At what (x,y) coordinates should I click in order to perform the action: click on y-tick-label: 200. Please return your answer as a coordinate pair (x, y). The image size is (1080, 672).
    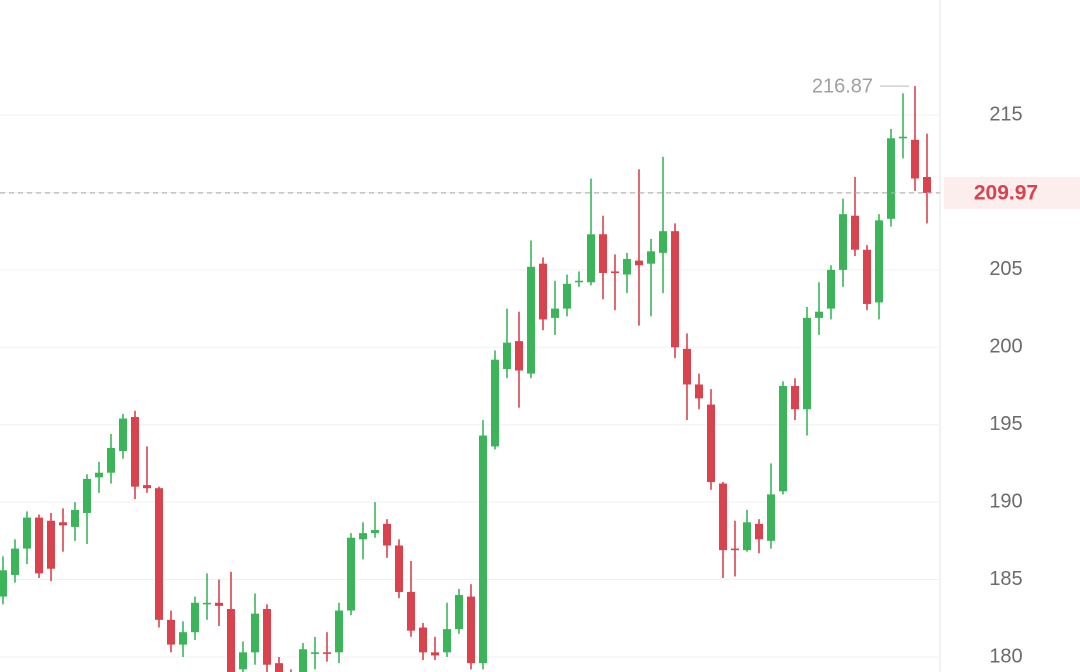
    Looking at the image, I should click on (1005, 347).